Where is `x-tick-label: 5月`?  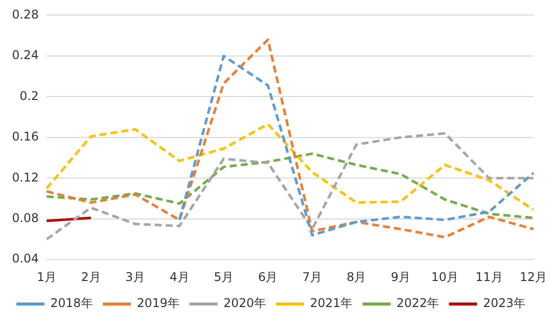 x-tick-label: 5月 is located at coordinates (224, 277).